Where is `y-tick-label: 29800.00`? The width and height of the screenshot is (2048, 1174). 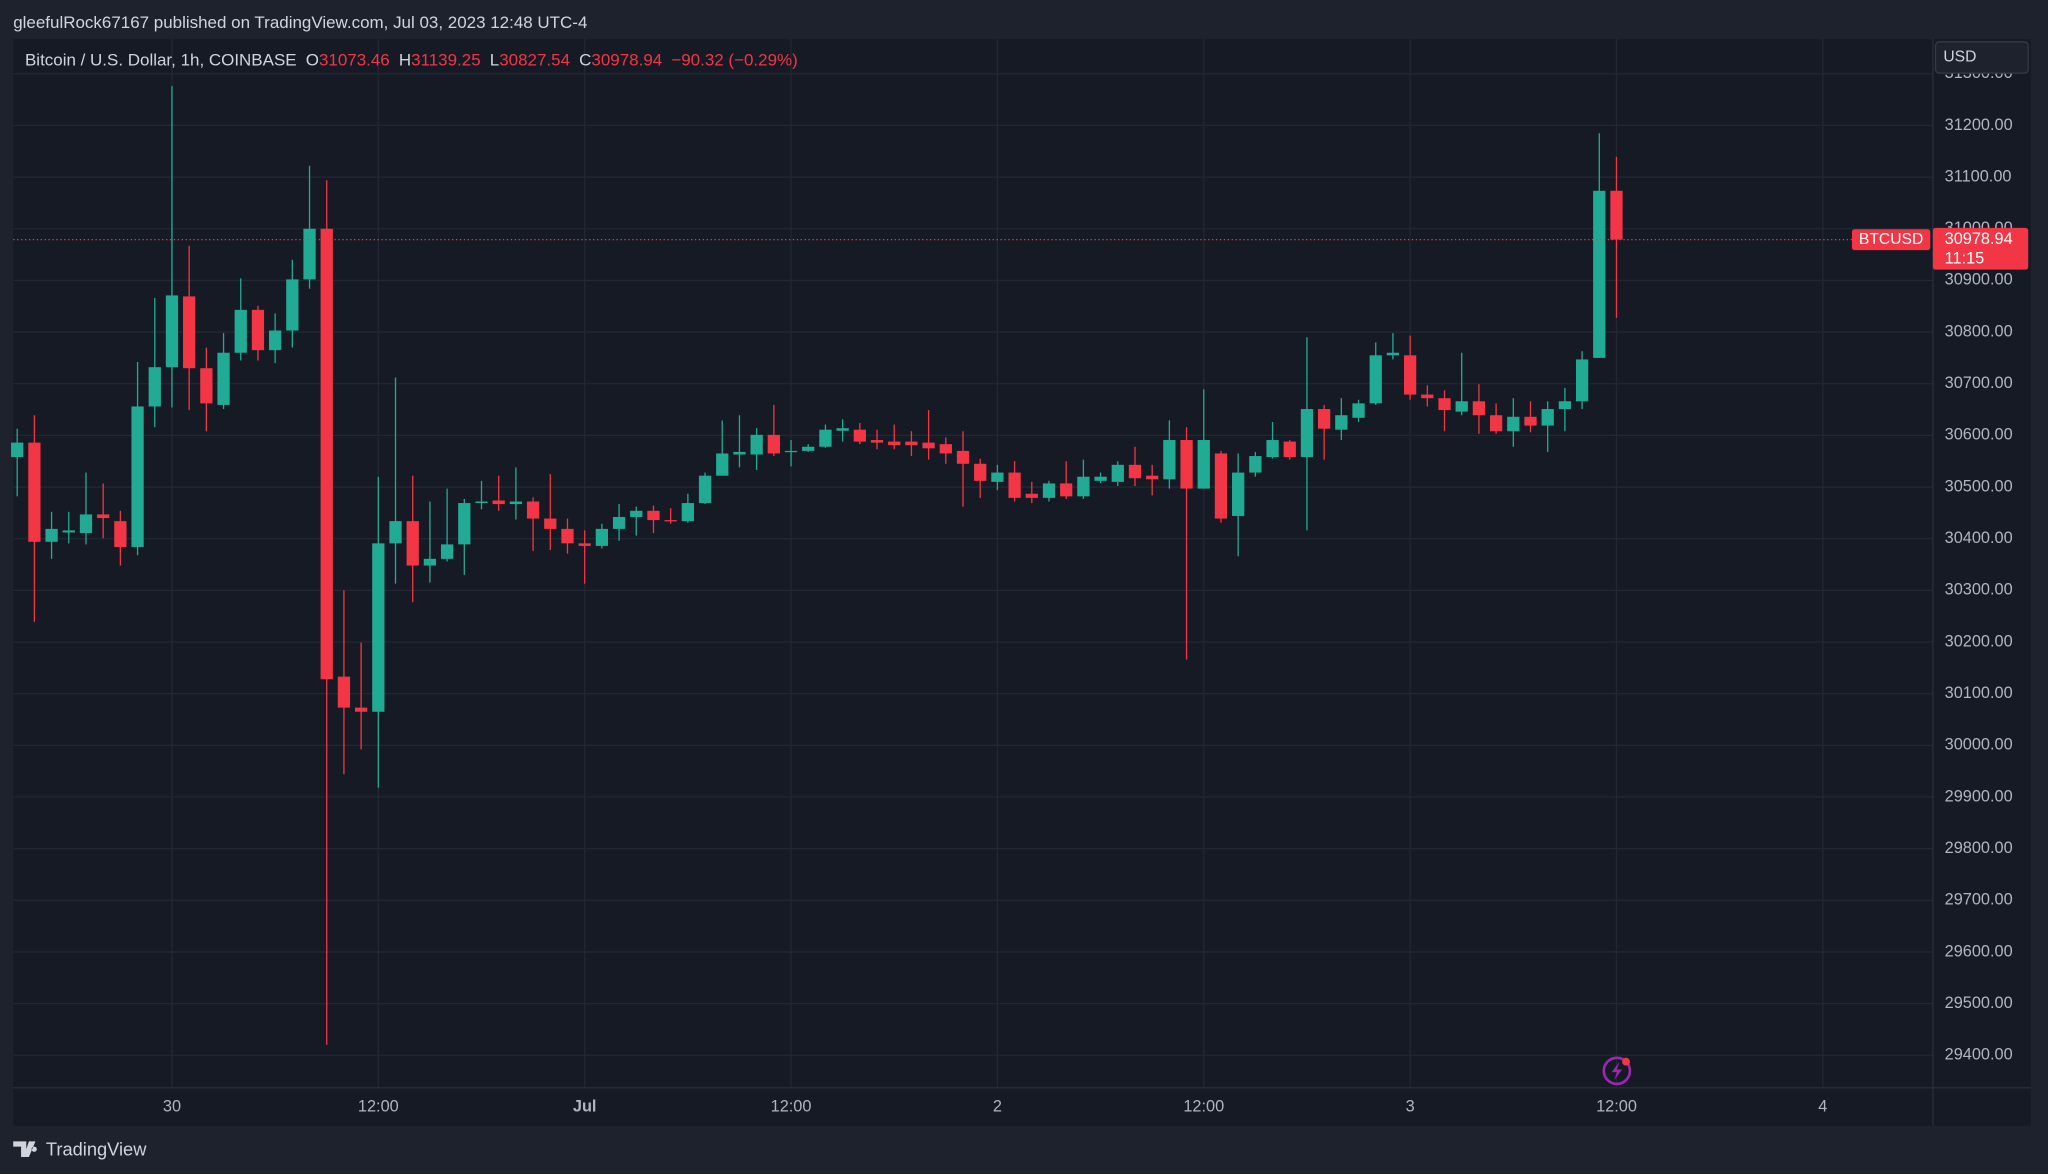
y-tick-label: 29800.00 is located at coordinates (1979, 848).